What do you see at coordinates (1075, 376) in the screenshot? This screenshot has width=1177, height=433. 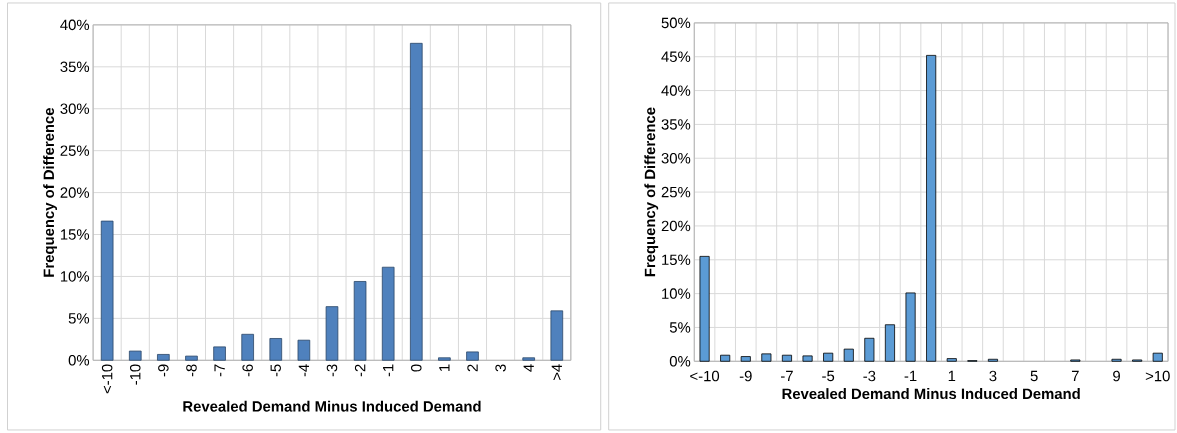 I see `x-tick-label: 7` at bounding box center [1075, 376].